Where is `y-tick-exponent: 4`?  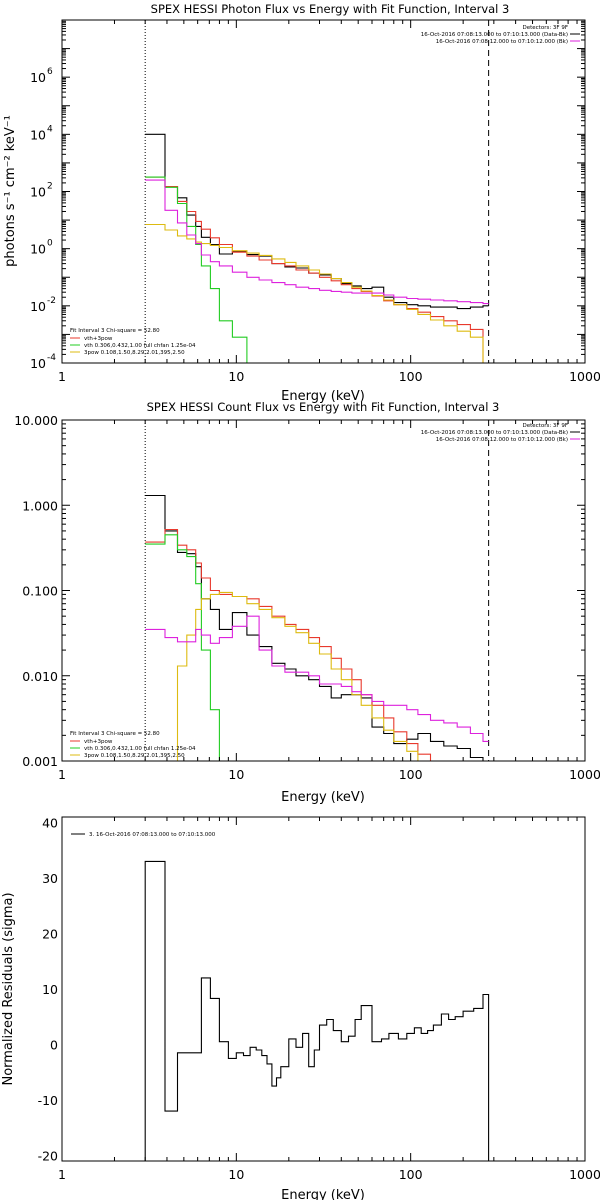
y-tick-exponent: 4 is located at coordinates (50, 129).